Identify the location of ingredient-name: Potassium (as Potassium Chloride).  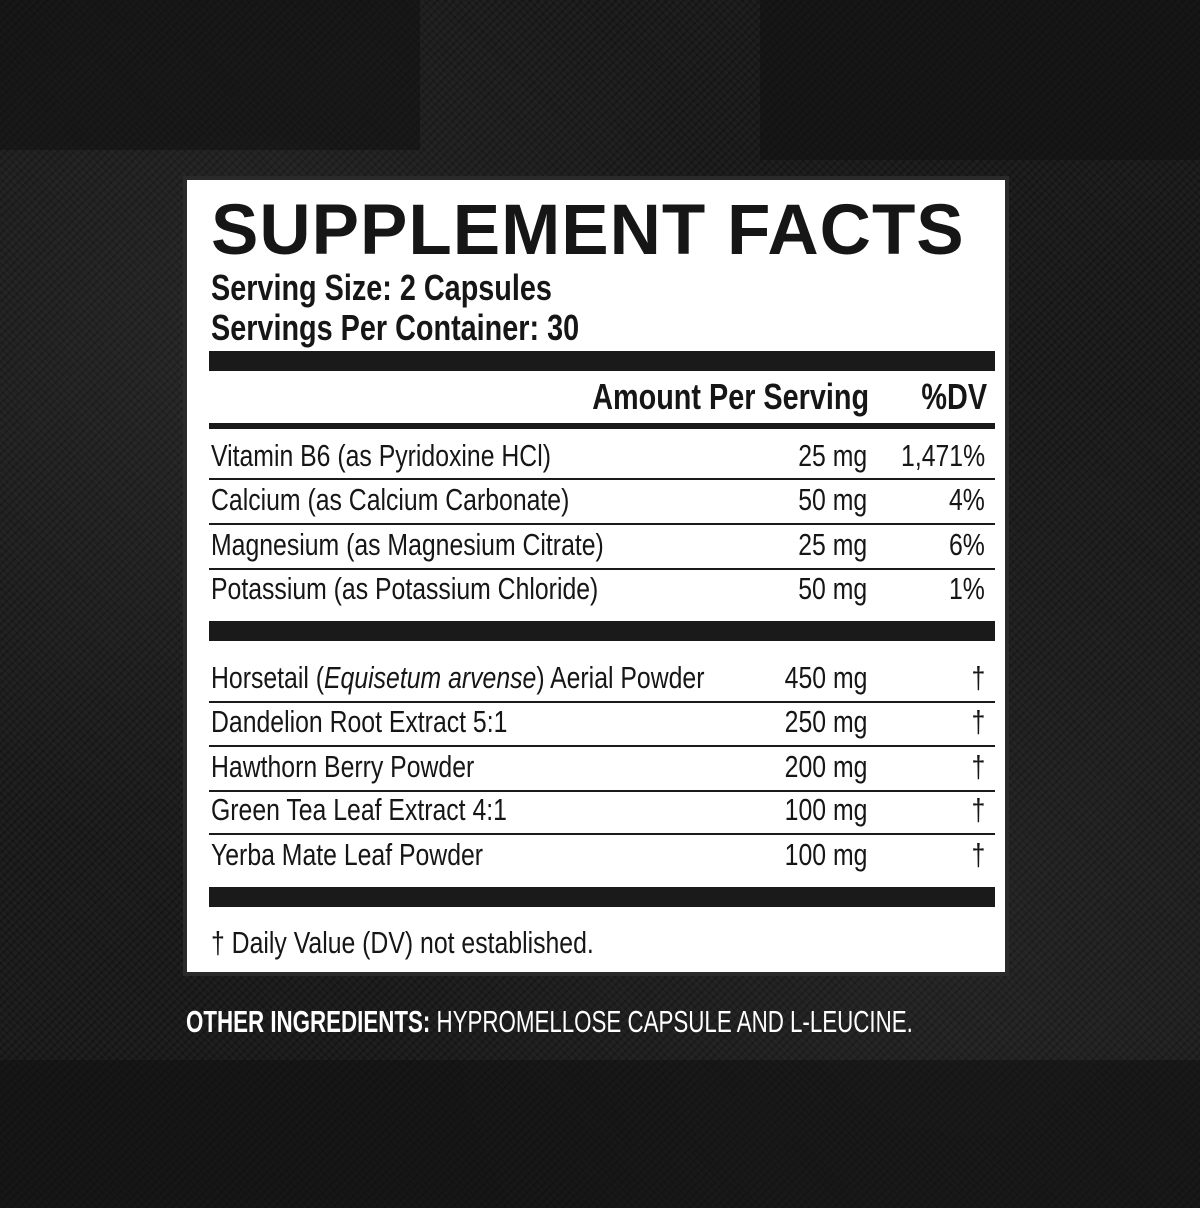
(405, 588).